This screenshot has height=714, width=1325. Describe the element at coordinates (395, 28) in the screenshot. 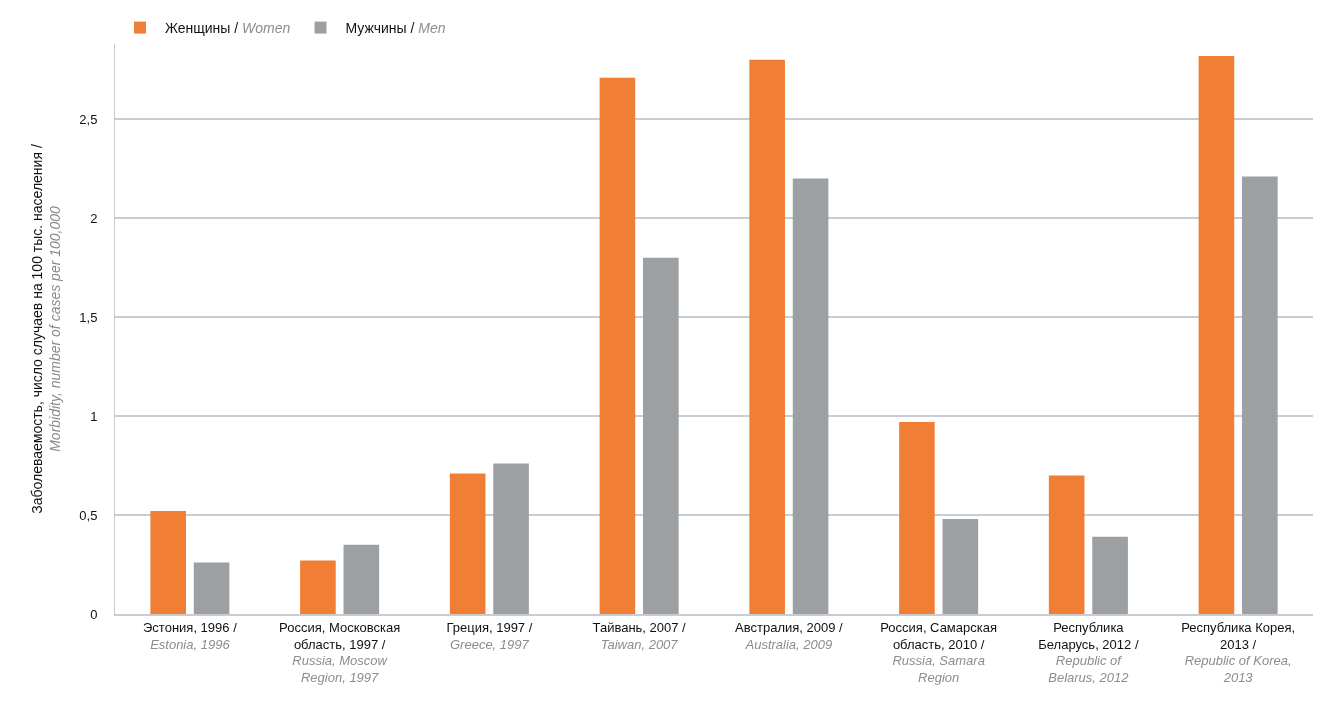

I see `legend-label: Мужчины / Men` at that location.